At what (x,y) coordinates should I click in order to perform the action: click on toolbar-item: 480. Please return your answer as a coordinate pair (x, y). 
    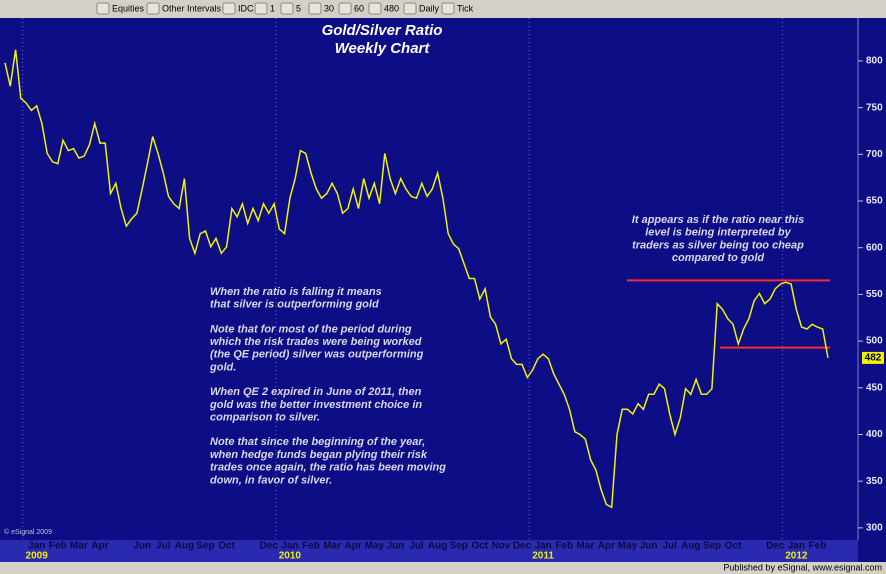
    Looking at the image, I should click on (391, 8).